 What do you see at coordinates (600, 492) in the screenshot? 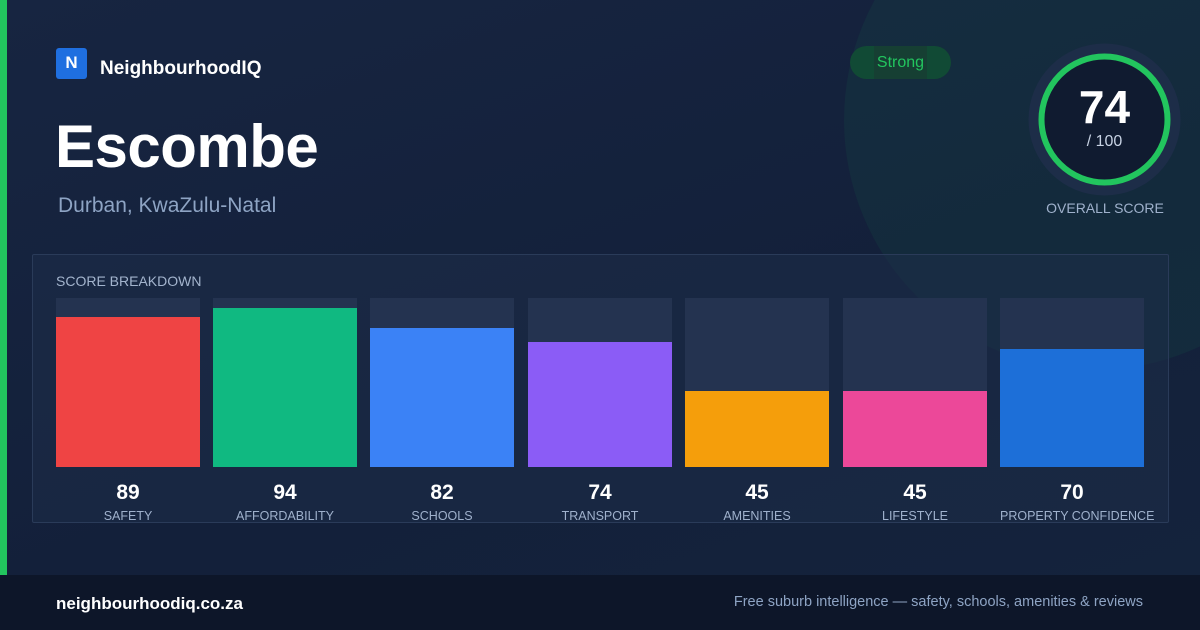
I see `bar-value: 74` at bounding box center [600, 492].